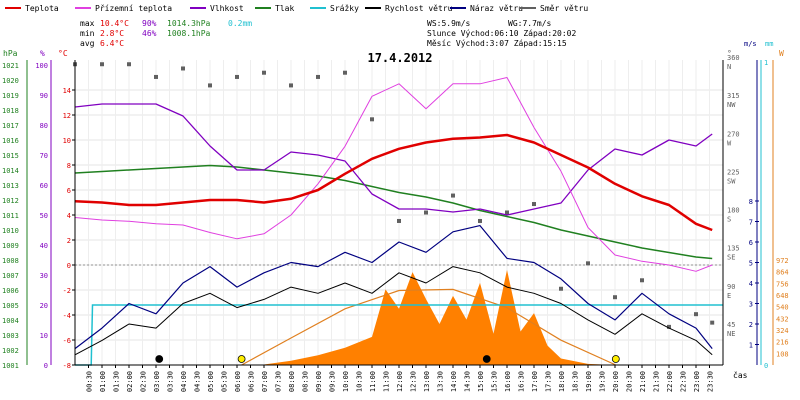  What do you see at coordinates (44, 156) in the screenshot?
I see `pct-tick-label: 70` at bounding box center [44, 156].